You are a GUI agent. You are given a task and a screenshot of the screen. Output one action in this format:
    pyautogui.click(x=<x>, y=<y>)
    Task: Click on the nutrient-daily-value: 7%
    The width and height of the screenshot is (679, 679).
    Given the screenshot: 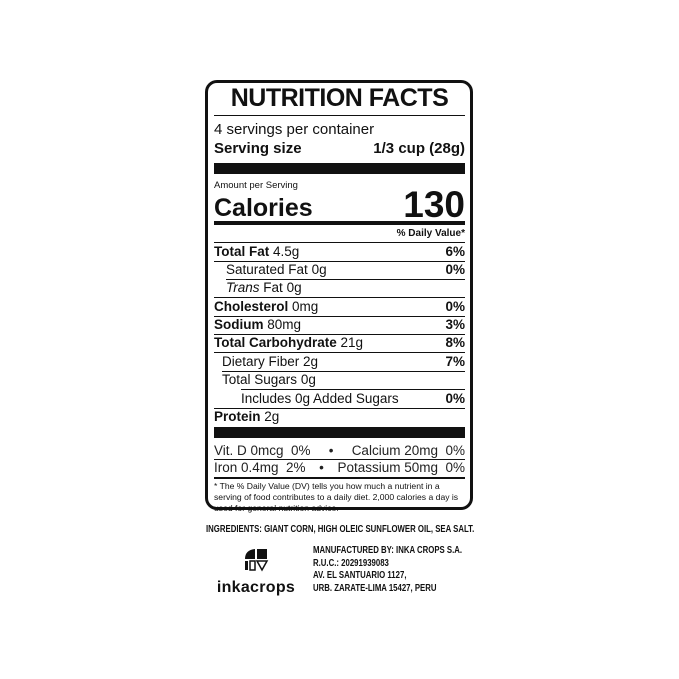 What is the action you would take?
    pyautogui.click(x=455, y=361)
    